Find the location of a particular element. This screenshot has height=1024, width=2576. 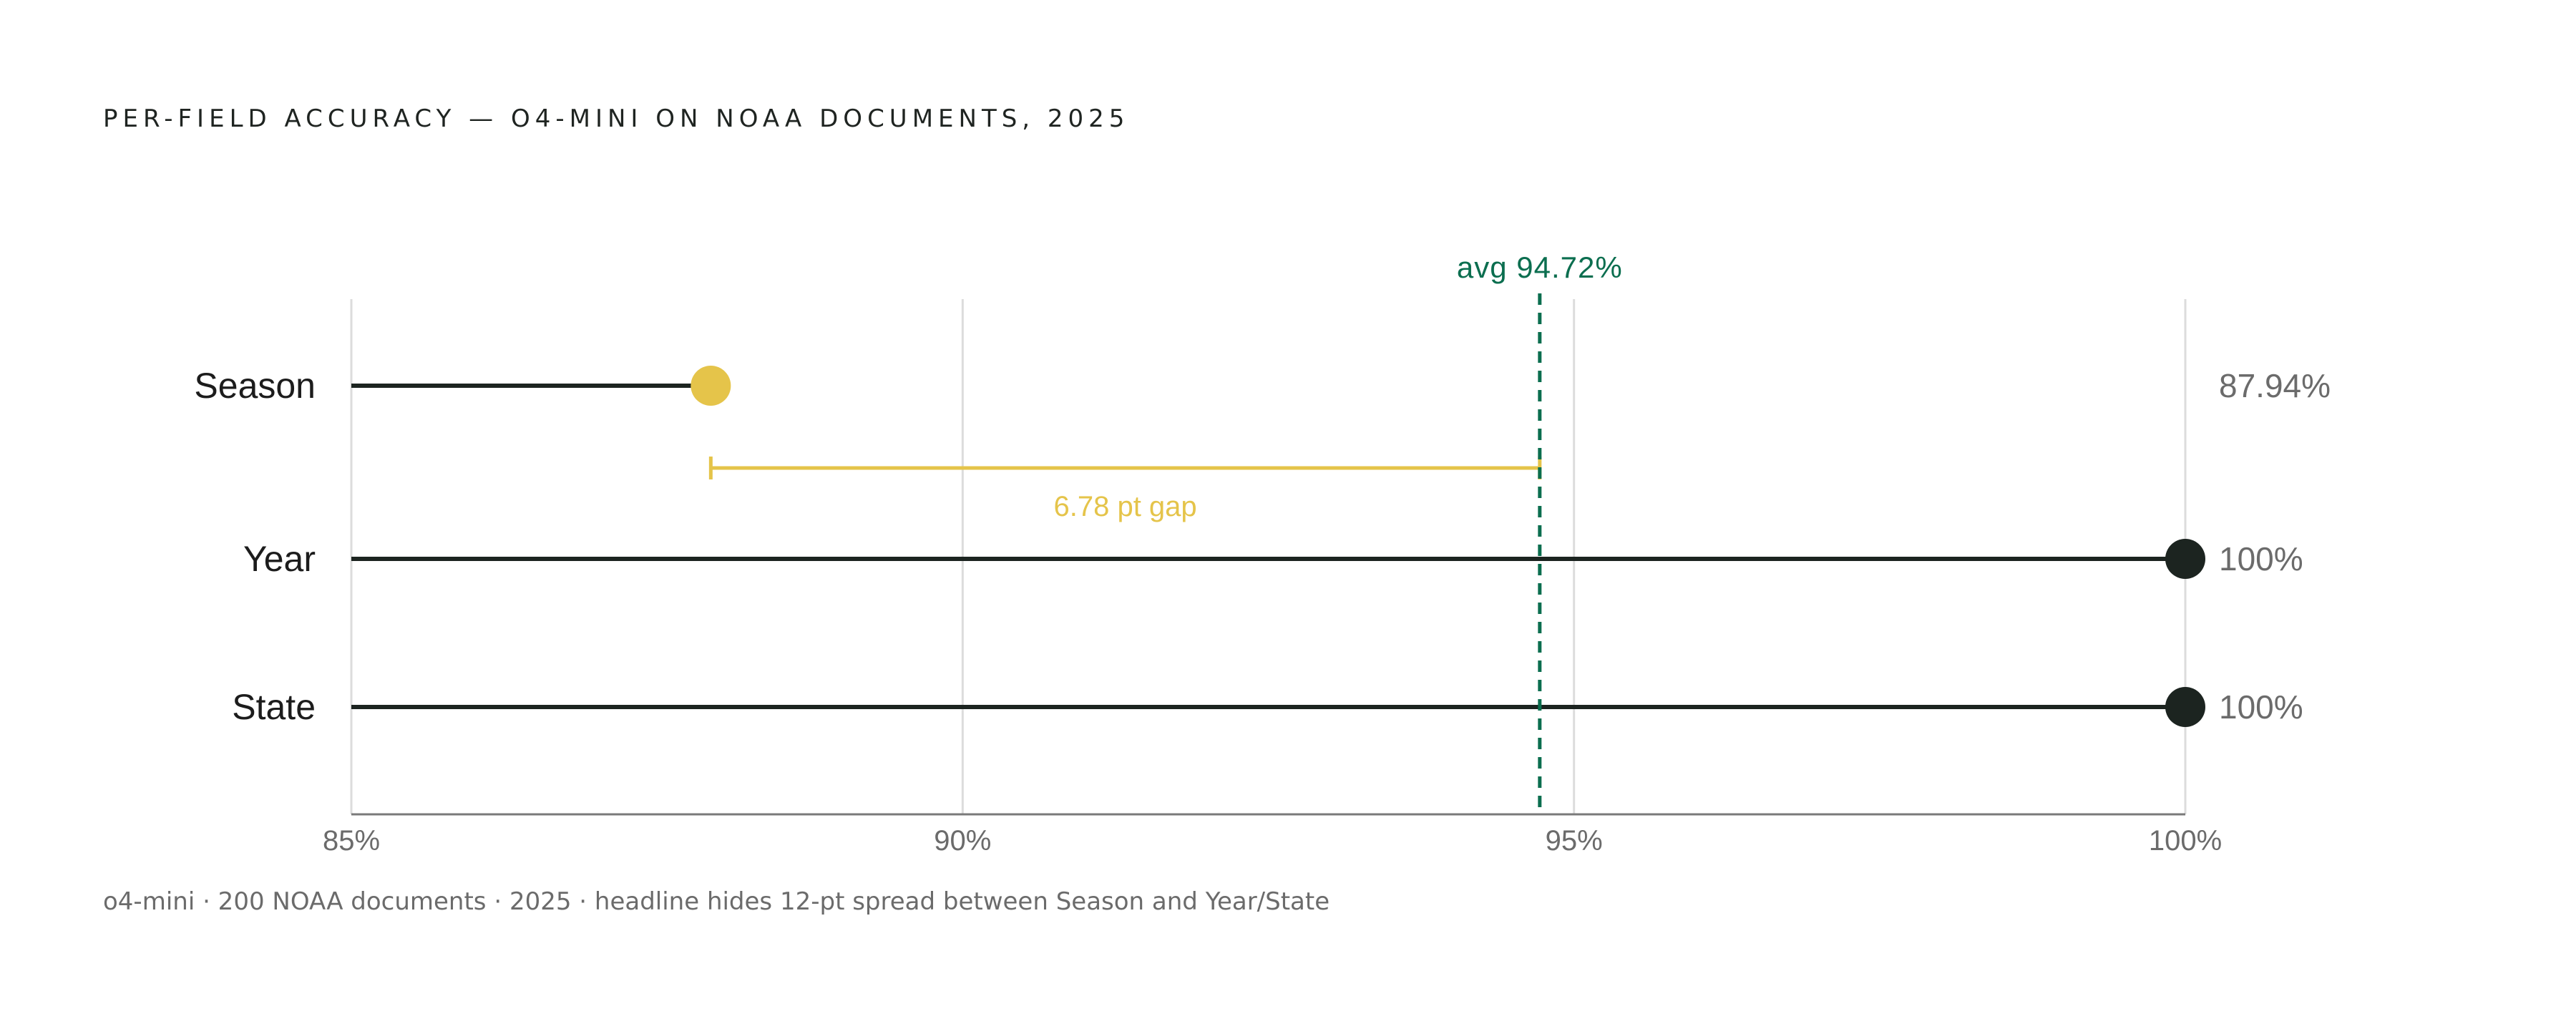

category-label-year: Year is located at coordinates (279, 559).